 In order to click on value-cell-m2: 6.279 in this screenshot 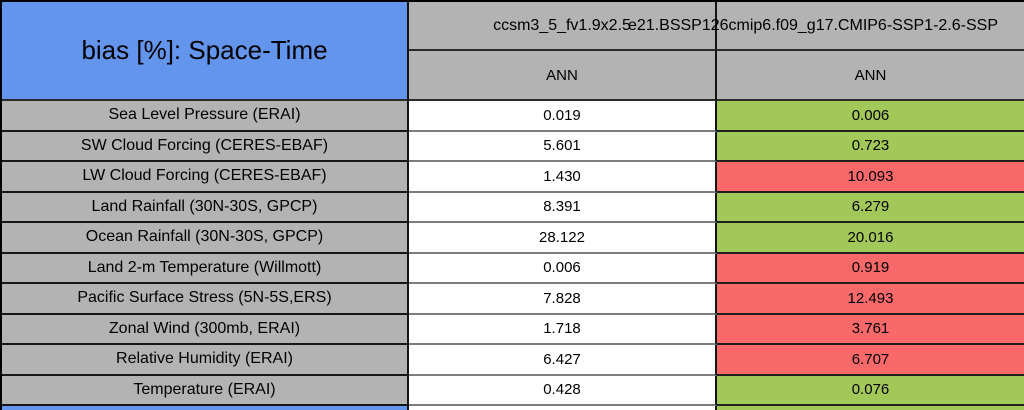, I will do `click(870, 207)`.